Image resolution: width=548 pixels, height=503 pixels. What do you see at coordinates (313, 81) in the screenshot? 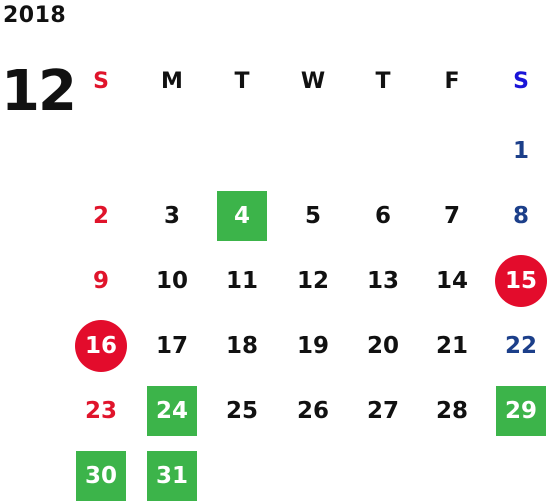
I see `weekday-header-wed: W` at bounding box center [313, 81].